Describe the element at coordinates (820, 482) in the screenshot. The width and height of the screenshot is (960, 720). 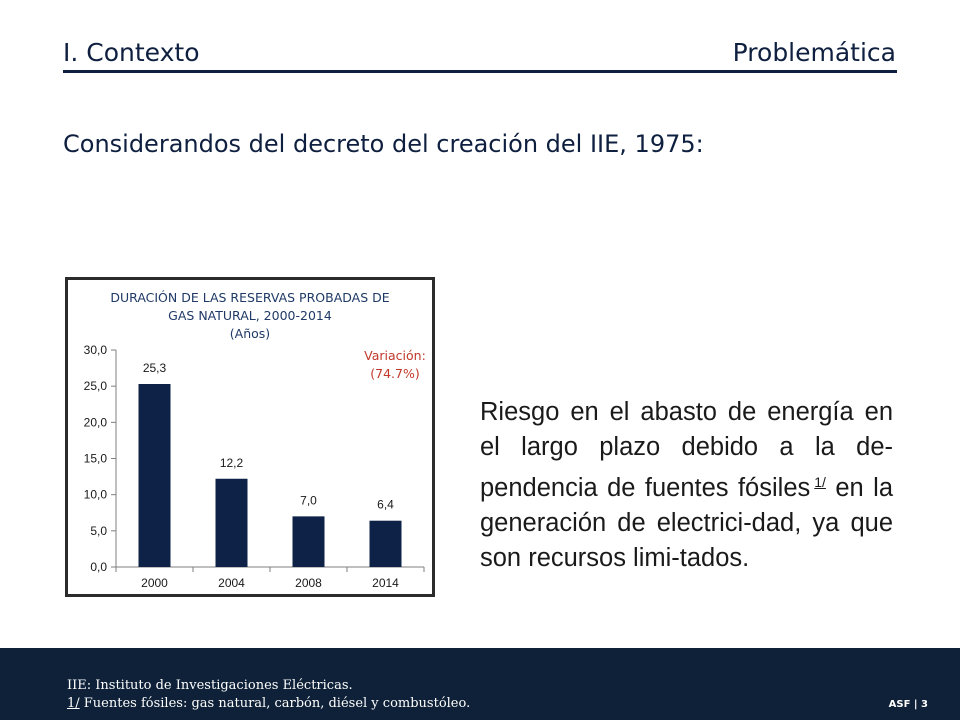
I see `footnote-ref: 1/` at that location.